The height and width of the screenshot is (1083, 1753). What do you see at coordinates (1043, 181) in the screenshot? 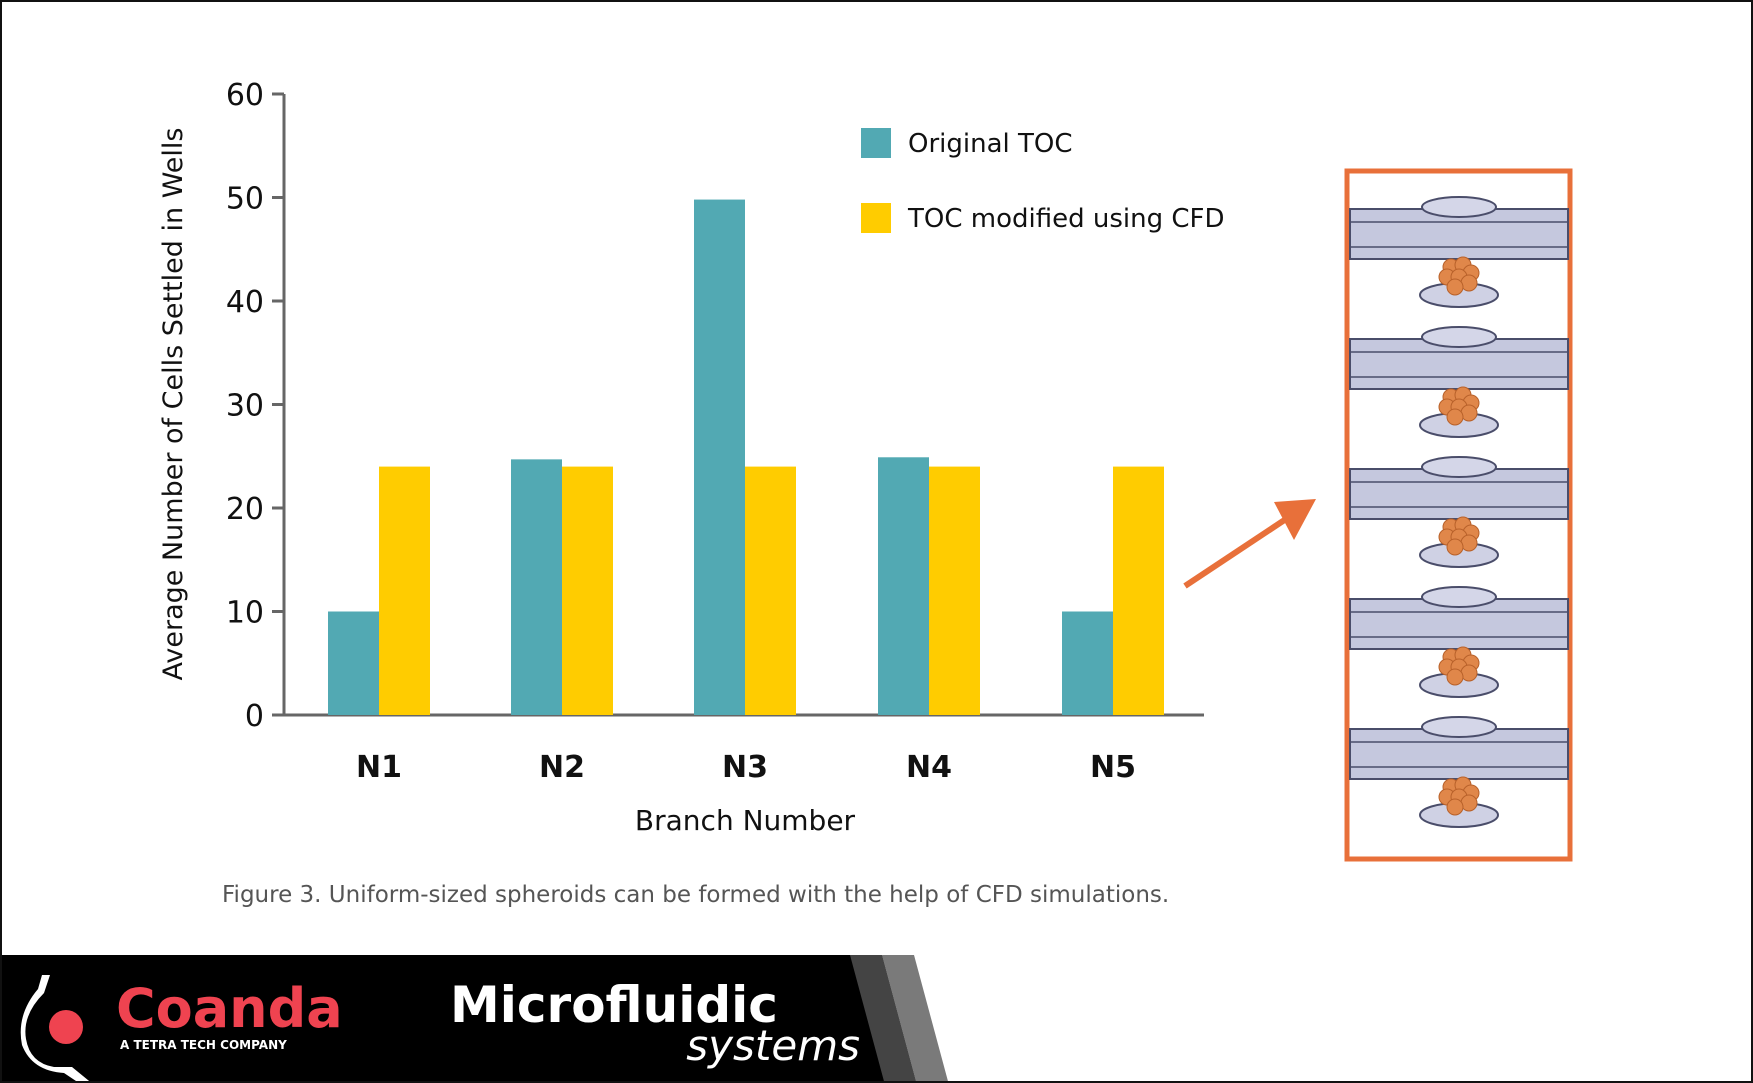
I see `legend: Original TOC TOC modified using CFD` at bounding box center [1043, 181].